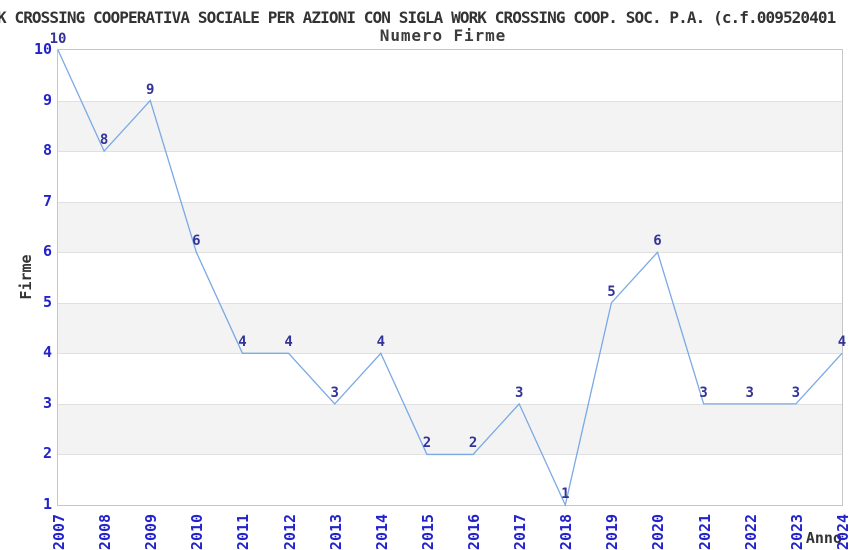 This screenshot has width=850, height=550. What do you see at coordinates (42, 49) in the screenshot?
I see `y-tick-label: 10` at bounding box center [42, 49].